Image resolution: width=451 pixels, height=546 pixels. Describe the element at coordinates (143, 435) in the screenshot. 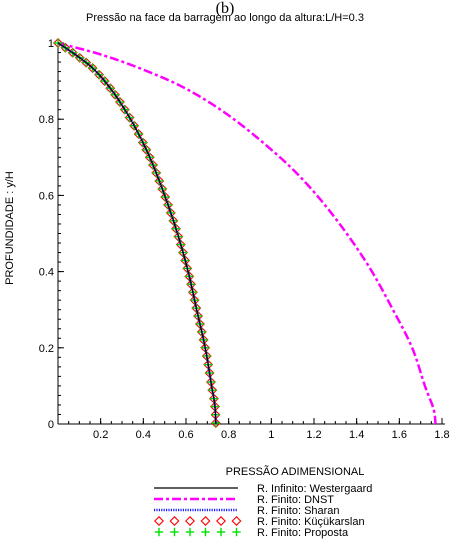

I see `x-tick-label: 0.4` at that location.